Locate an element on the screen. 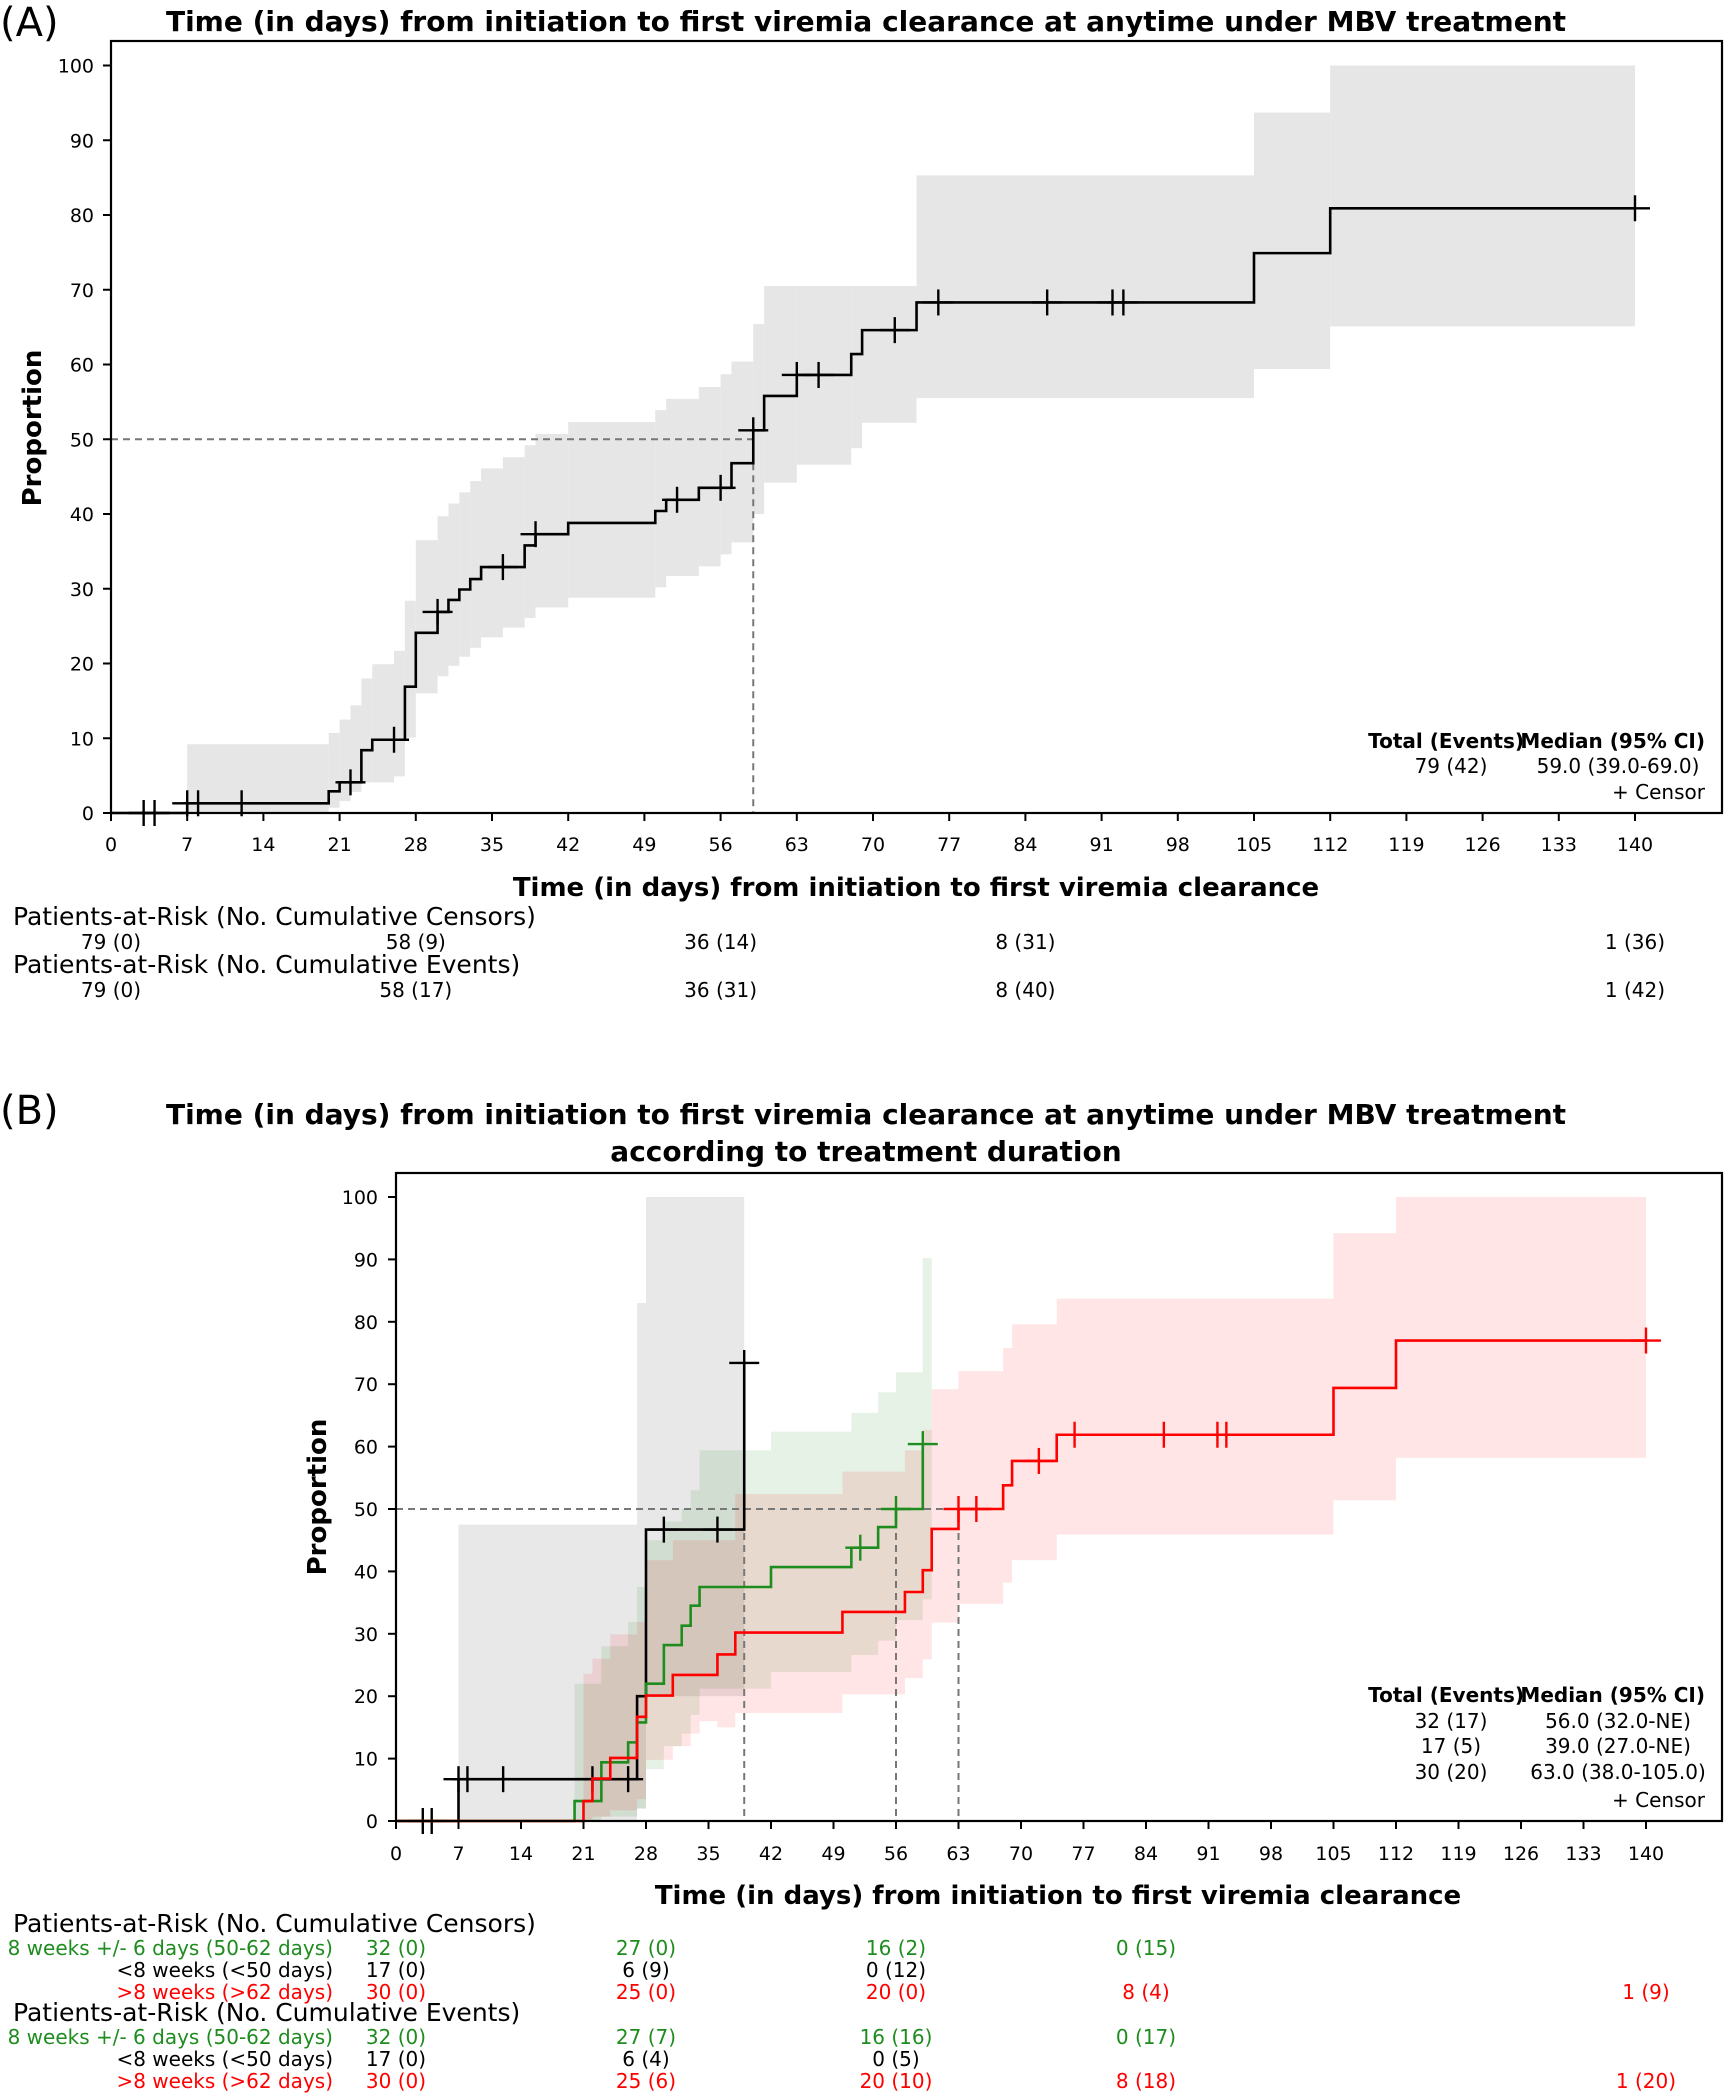 The width and height of the screenshot is (1725, 2095). y-tick-label: 90 is located at coordinates (82, 141).